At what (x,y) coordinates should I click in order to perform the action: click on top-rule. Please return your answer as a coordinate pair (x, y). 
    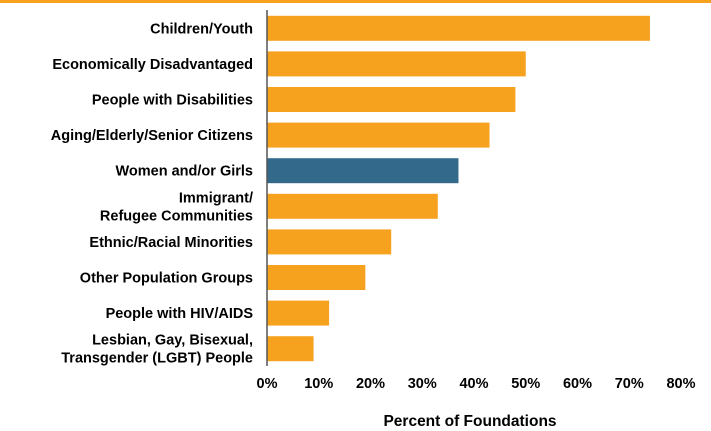
    Looking at the image, I should click on (355, 1).